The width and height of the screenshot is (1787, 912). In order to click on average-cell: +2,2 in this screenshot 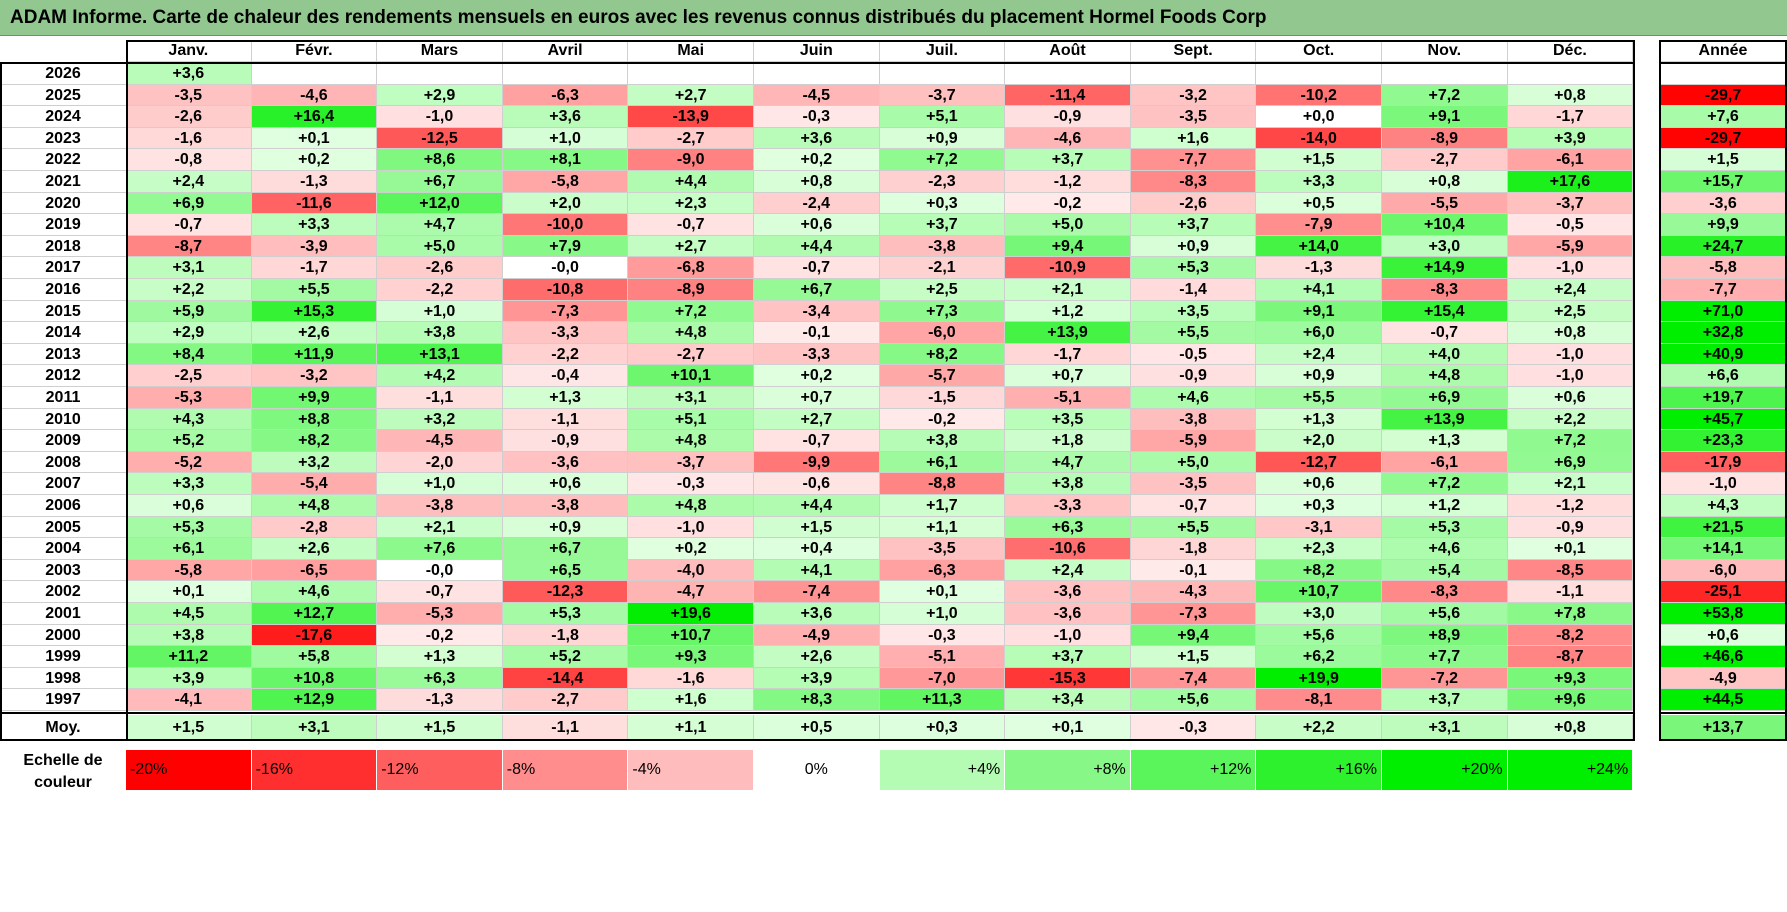, I will do `click(1319, 727)`.